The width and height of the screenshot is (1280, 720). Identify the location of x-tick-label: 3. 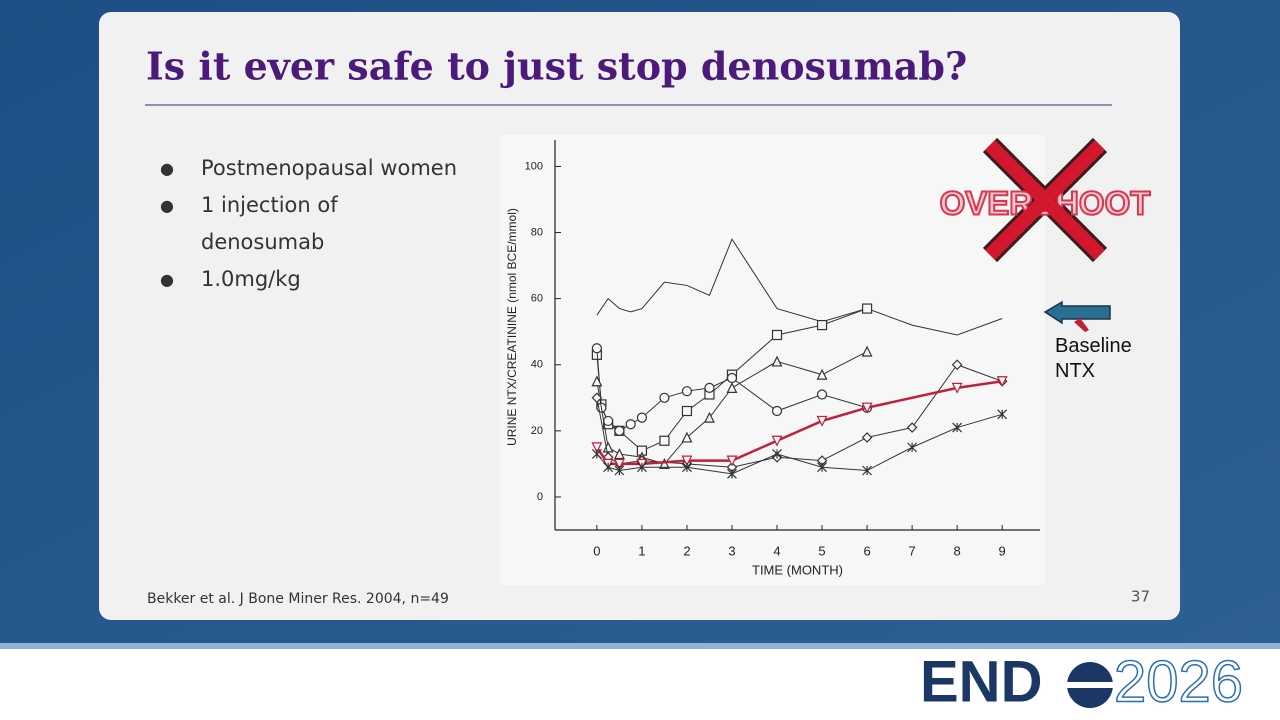
(731, 550).